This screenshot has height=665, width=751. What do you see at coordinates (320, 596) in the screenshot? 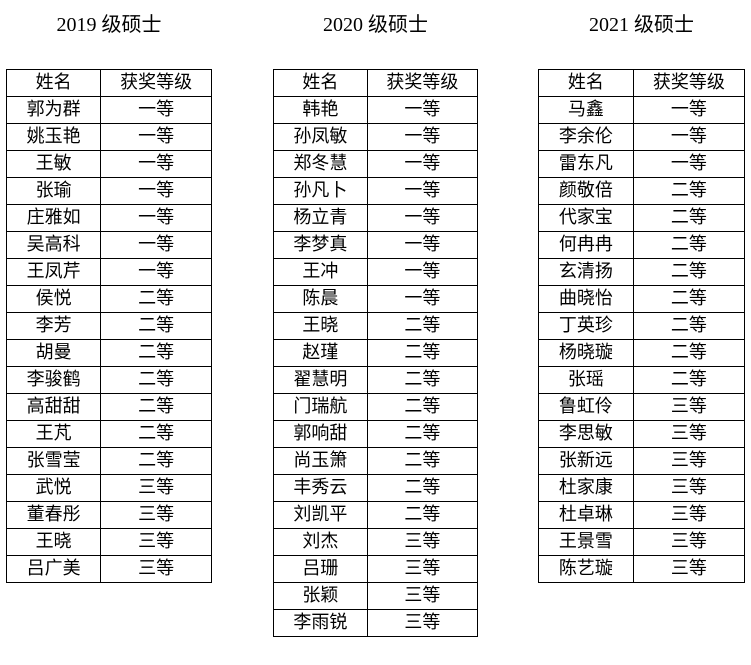
I see `student-name-cell: 张颖` at bounding box center [320, 596].